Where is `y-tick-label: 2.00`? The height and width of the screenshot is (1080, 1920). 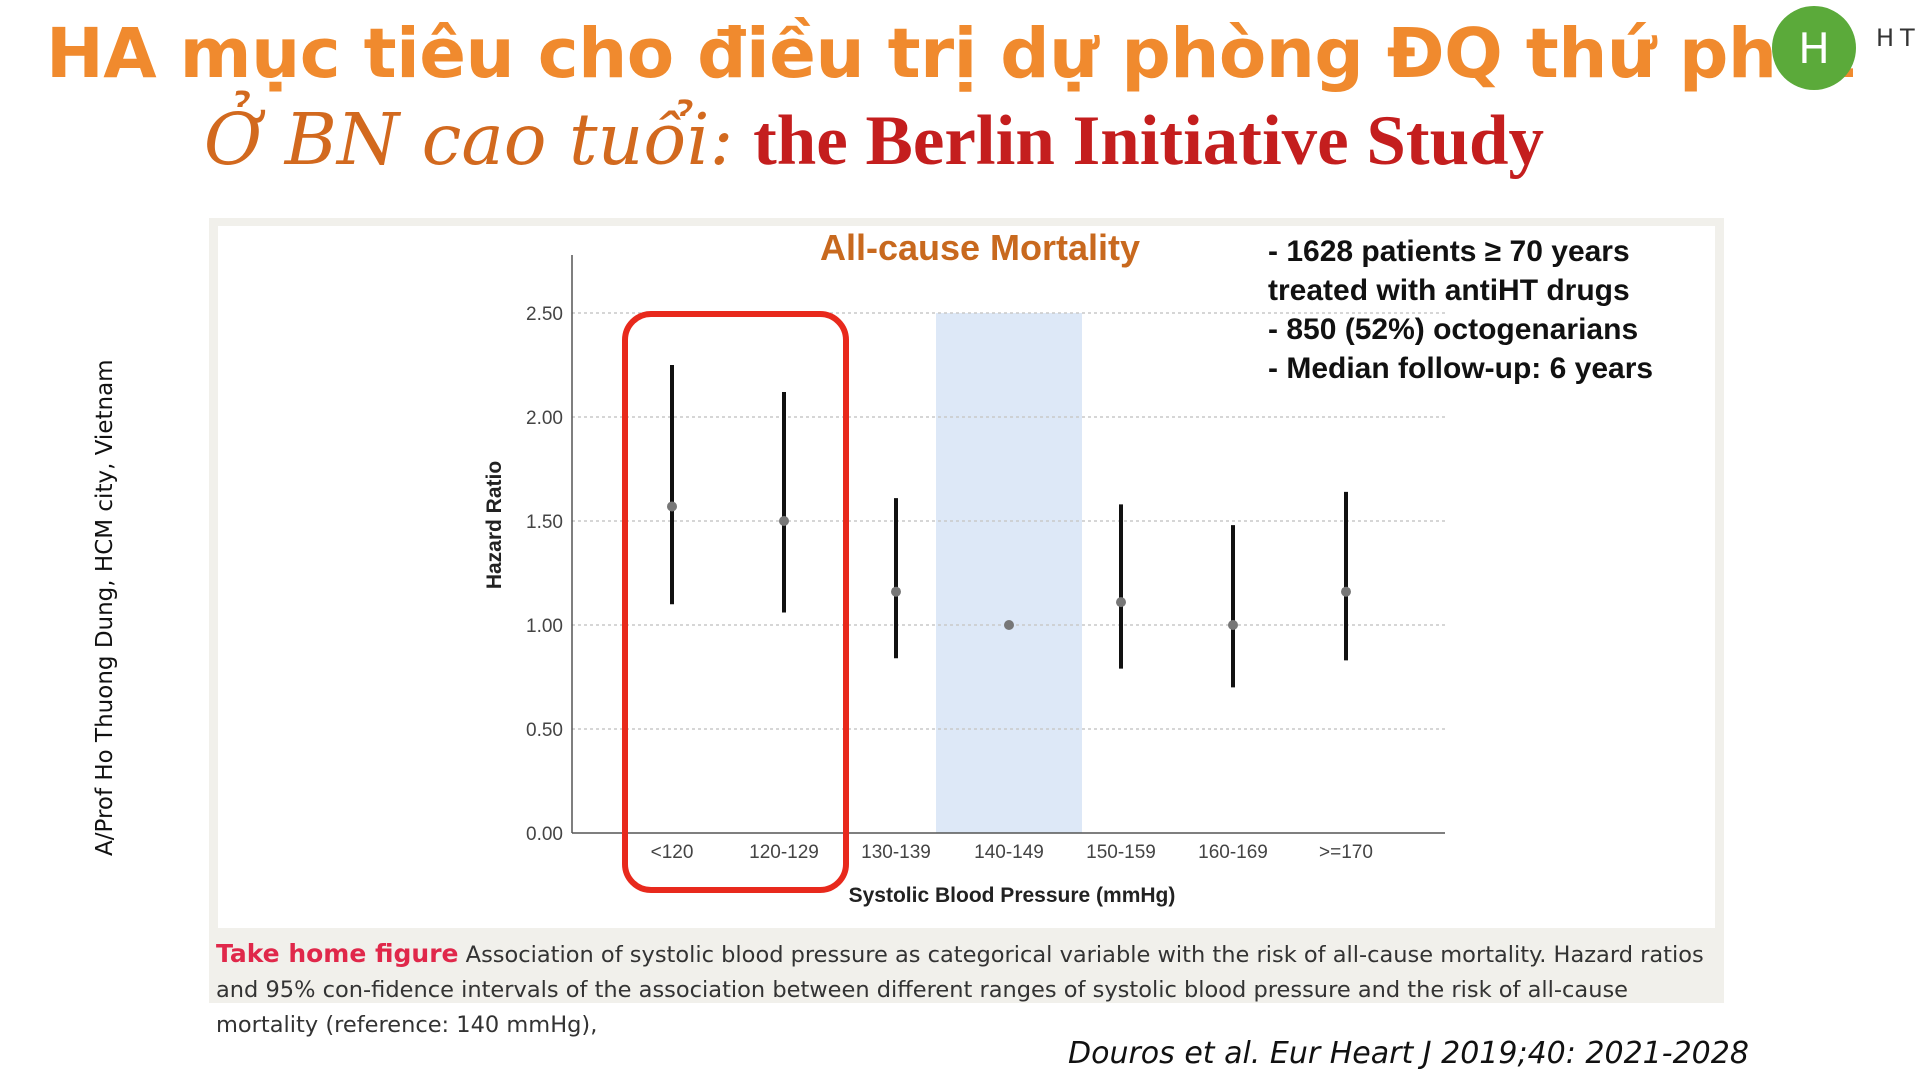
y-tick-label: 2.00 is located at coordinates (544, 418).